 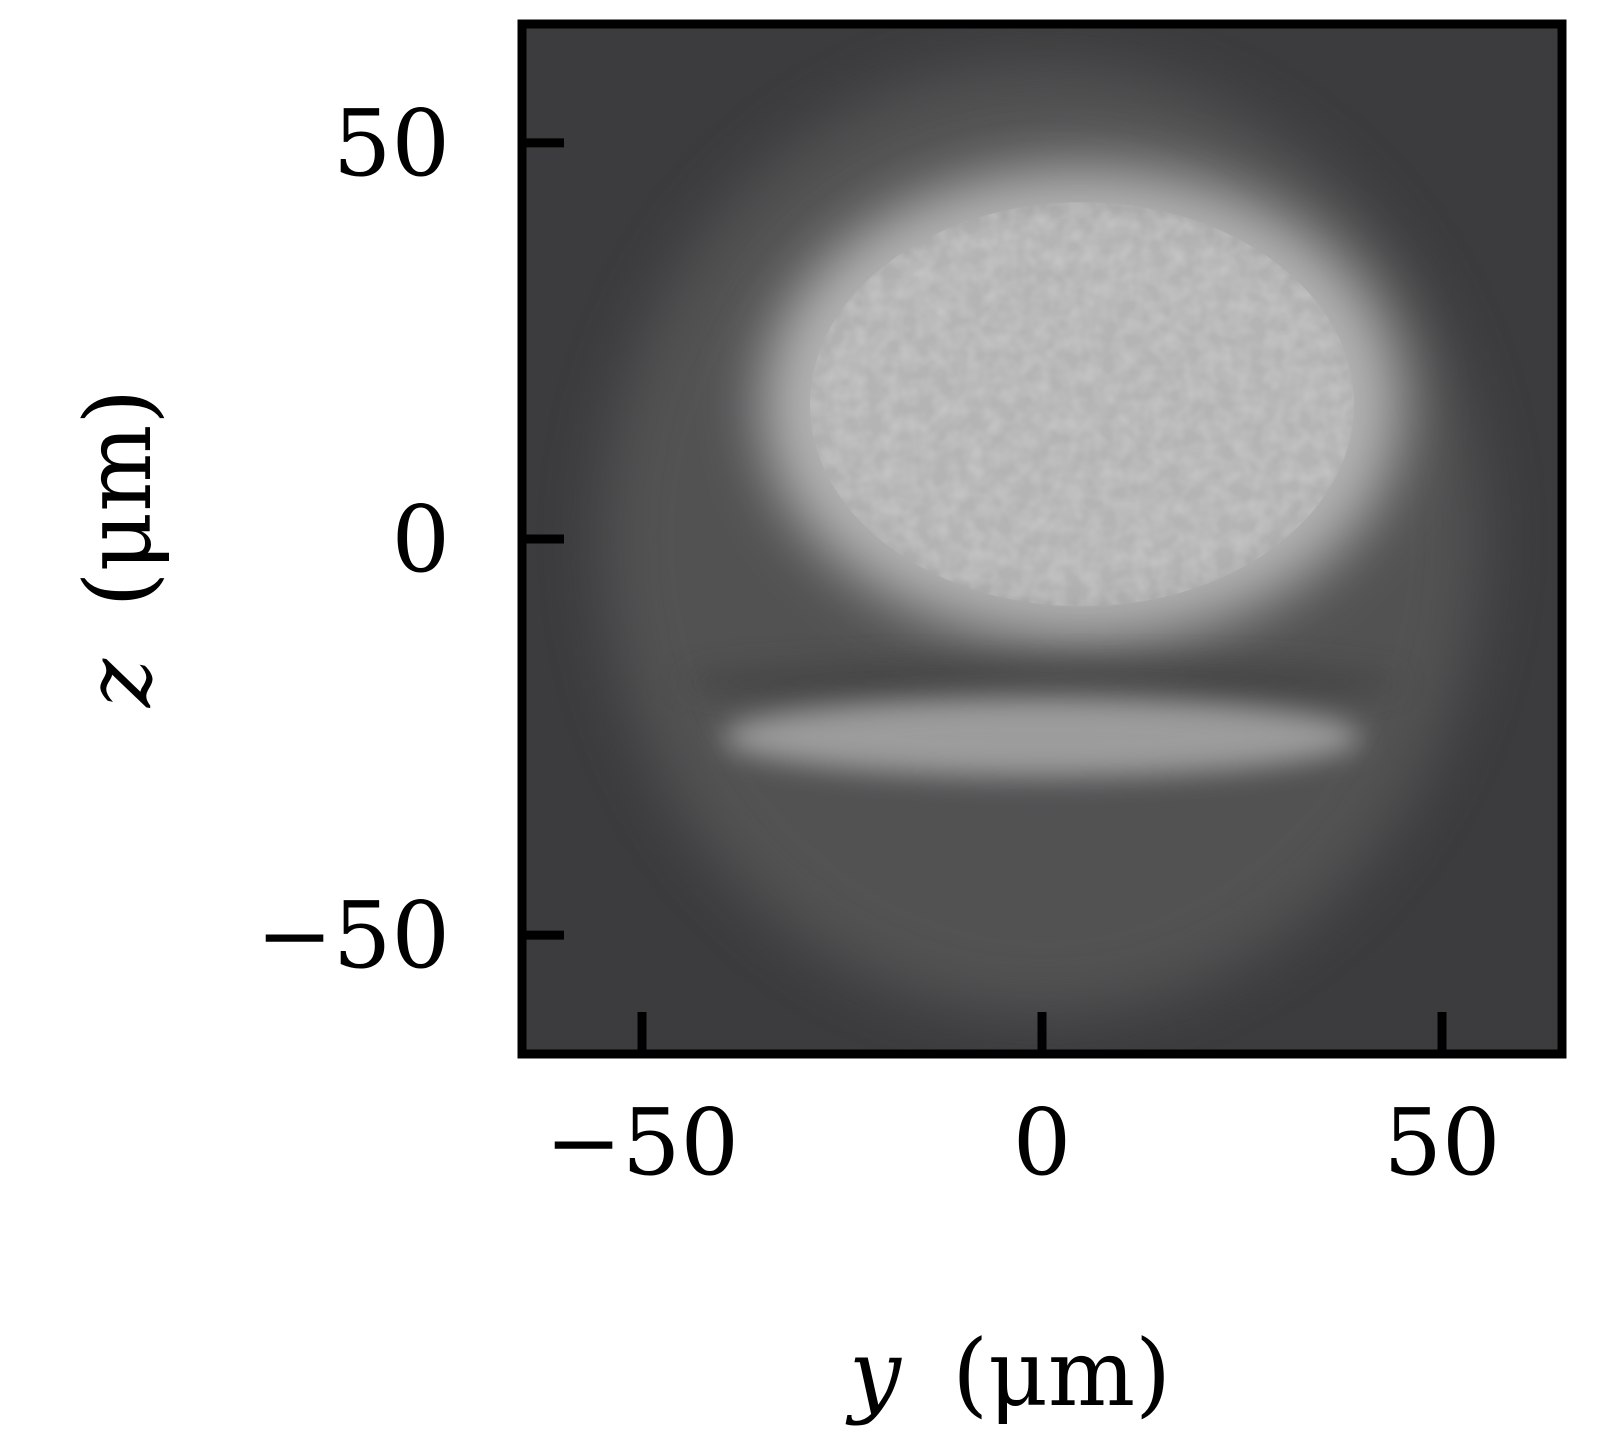 What do you see at coordinates (118, 498) in the screenshot?
I see `y-axis-unit: (μm)` at bounding box center [118, 498].